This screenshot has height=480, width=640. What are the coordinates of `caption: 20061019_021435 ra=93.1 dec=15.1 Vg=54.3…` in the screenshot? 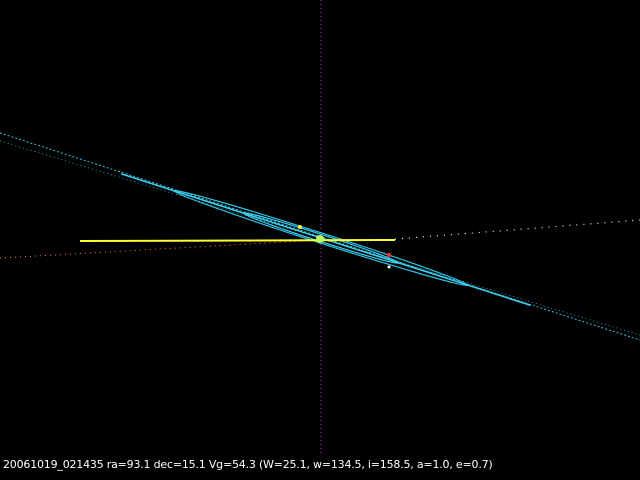 It's located at (248, 464).